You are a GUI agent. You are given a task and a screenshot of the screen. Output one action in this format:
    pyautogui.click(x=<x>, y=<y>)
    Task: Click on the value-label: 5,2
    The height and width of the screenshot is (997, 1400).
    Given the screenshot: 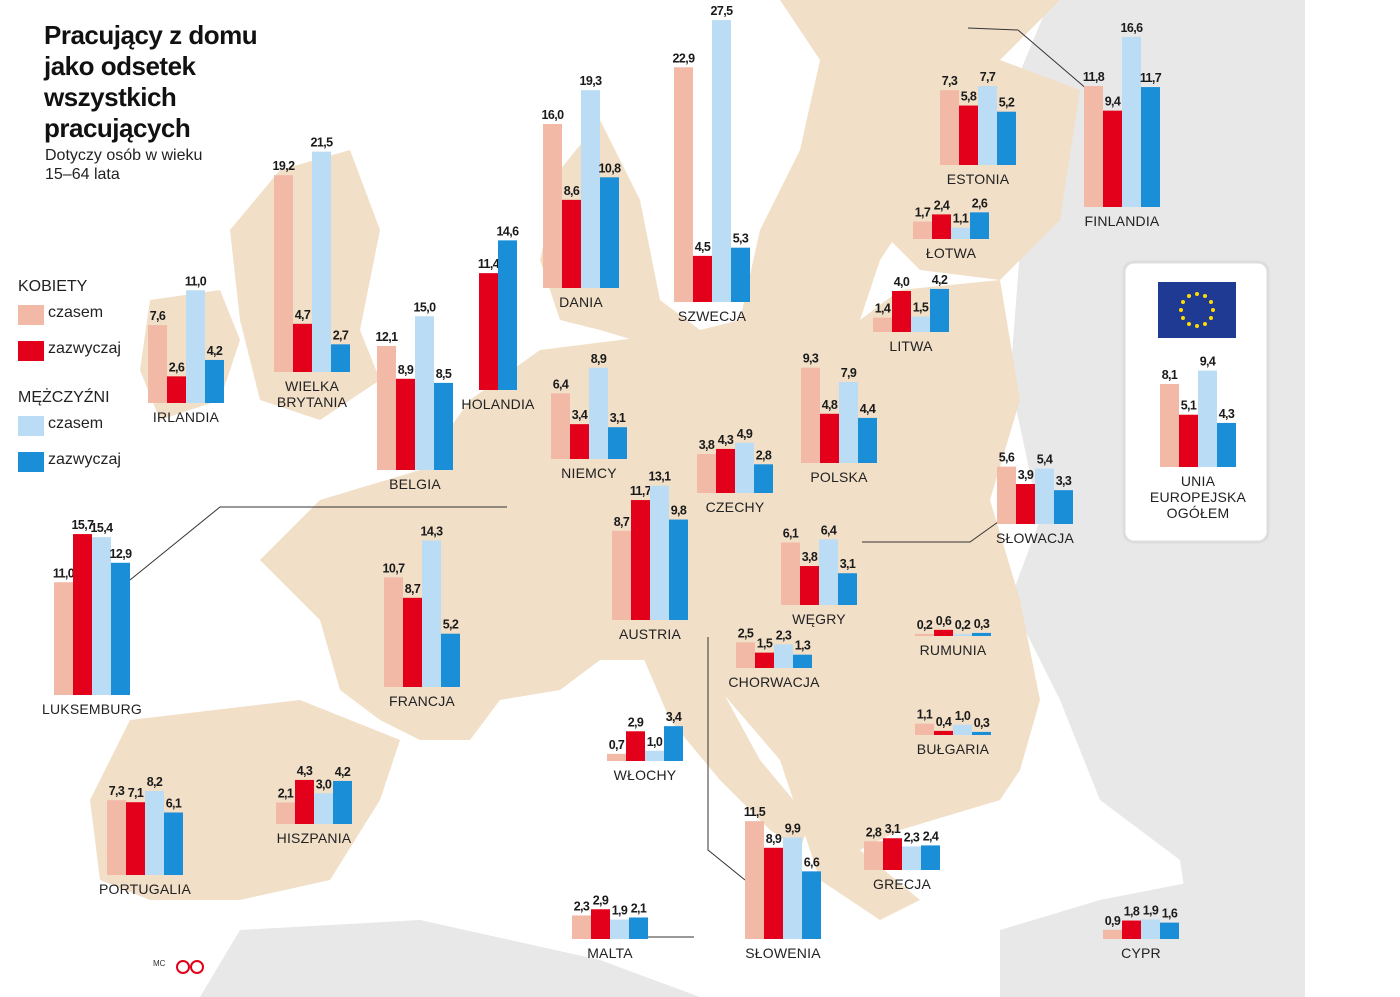 What is the action you would take?
    pyautogui.click(x=451, y=625)
    